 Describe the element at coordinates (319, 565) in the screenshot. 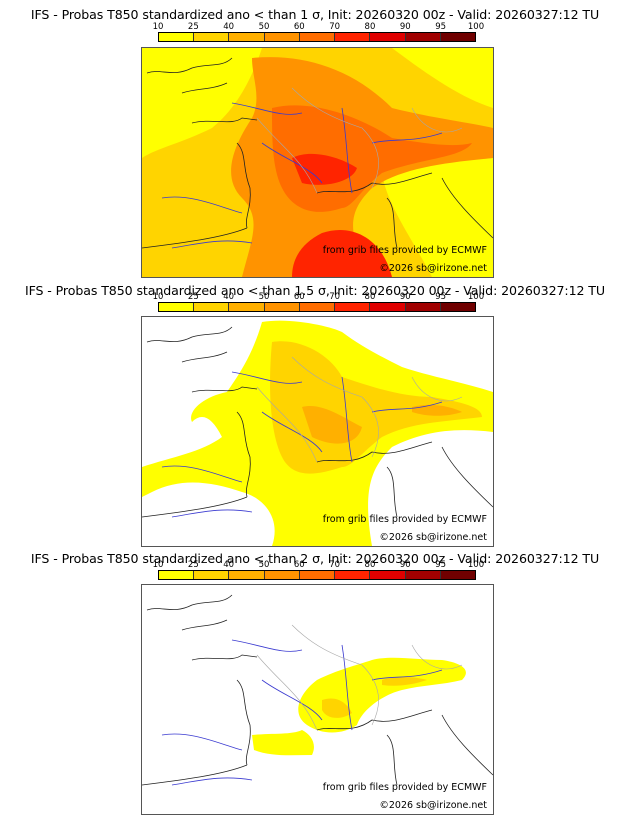

I see `colorbar-ticks-3: 10 25 40 50 60 70 80 90 95 100` at that location.